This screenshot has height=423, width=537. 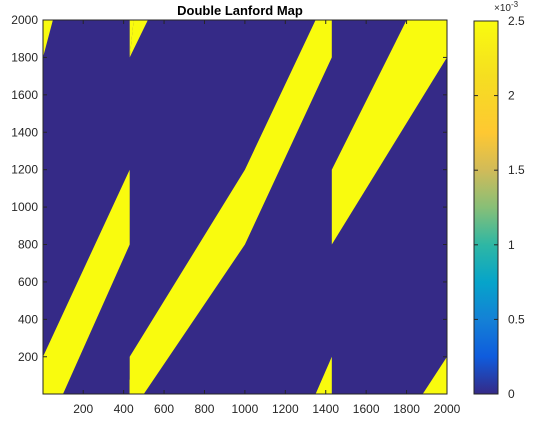 What do you see at coordinates (506, 7) in the screenshot?
I see `colorbar-exponent: ×10⁻³` at bounding box center [506, 7].